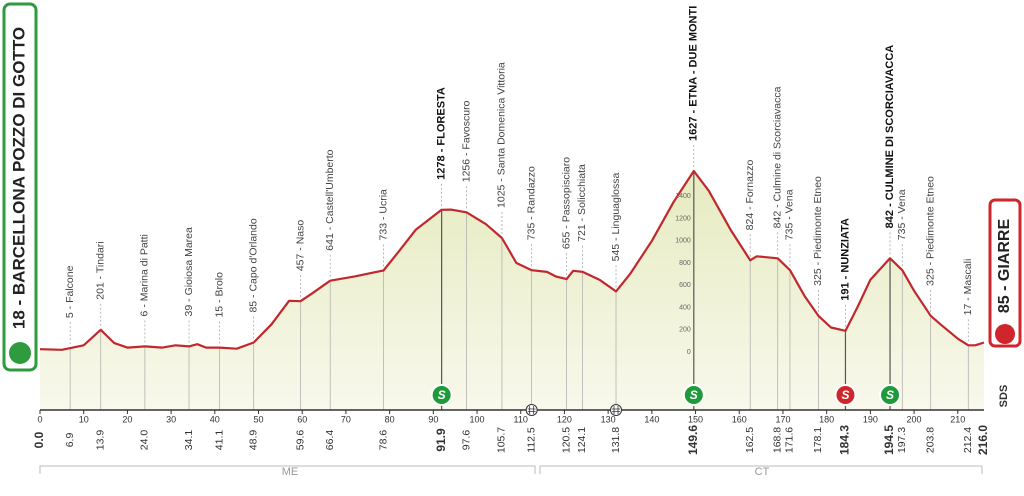  What do you see at coordinates (259, 419) in the screenshot?
I see `x-tick-label: 50` at bounding box center [259, 419].